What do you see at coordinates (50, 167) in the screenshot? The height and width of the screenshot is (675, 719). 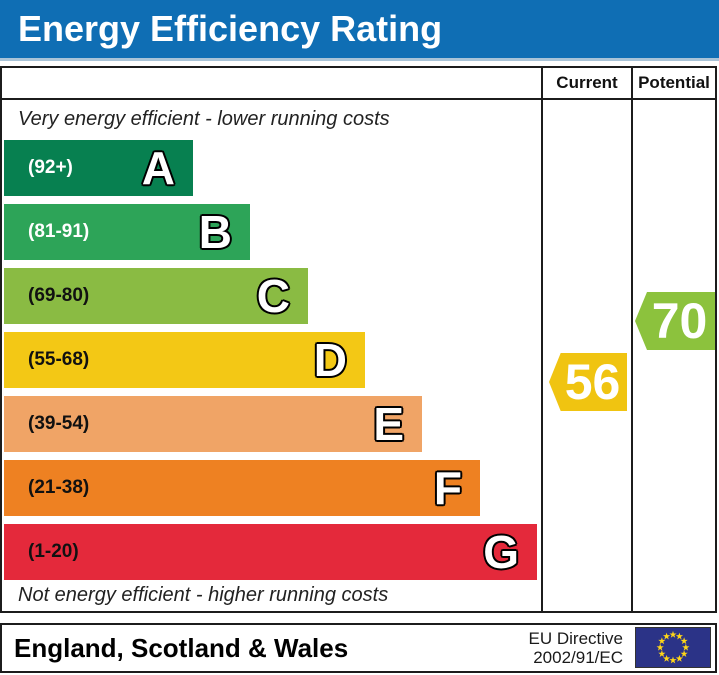 I see `band-a-range: (92+)` at bounding box center [50, 167].